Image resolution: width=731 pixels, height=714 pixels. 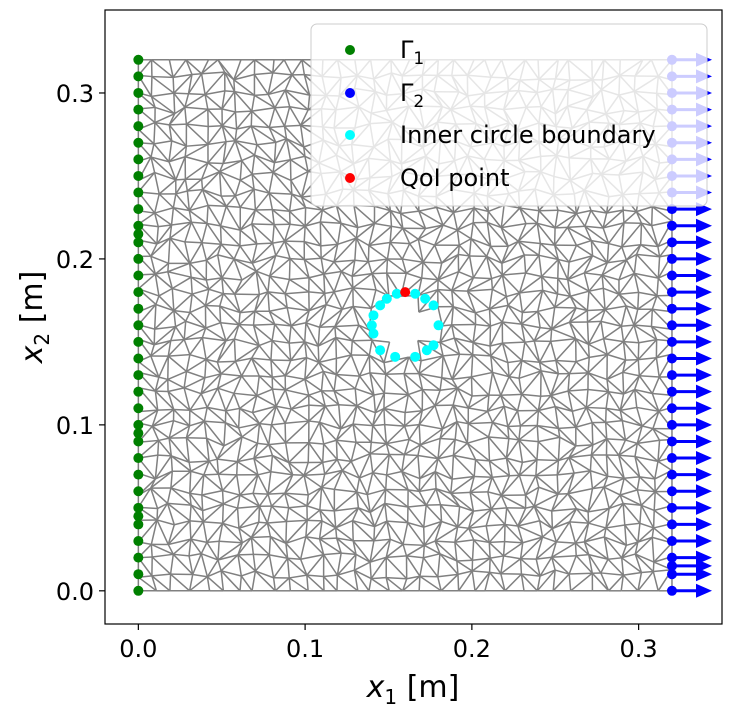 I want to click on gamma1-point, so click(x=138, y=516).